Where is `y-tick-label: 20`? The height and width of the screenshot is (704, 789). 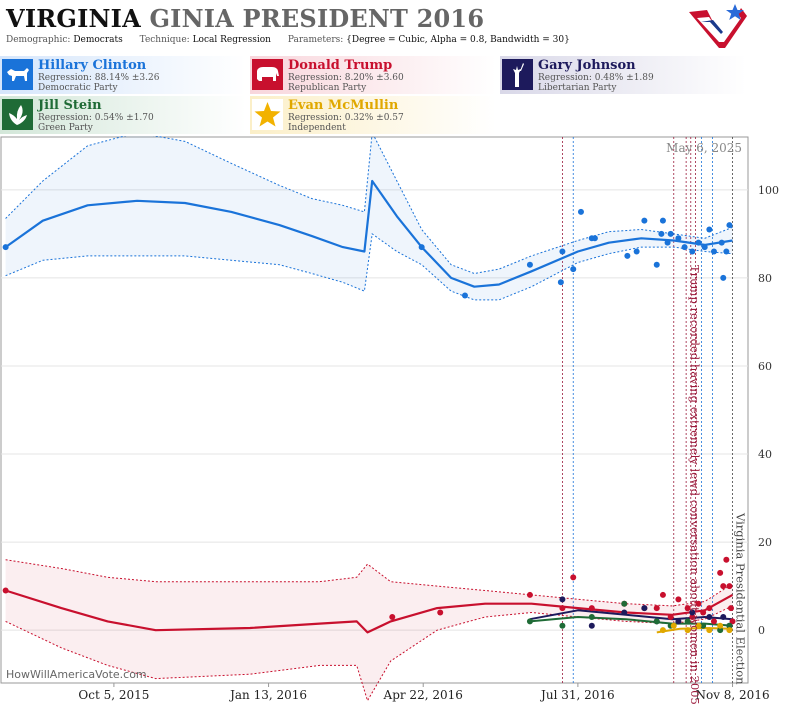 y-tick-label: 20 is located at coordinates (765, 542).